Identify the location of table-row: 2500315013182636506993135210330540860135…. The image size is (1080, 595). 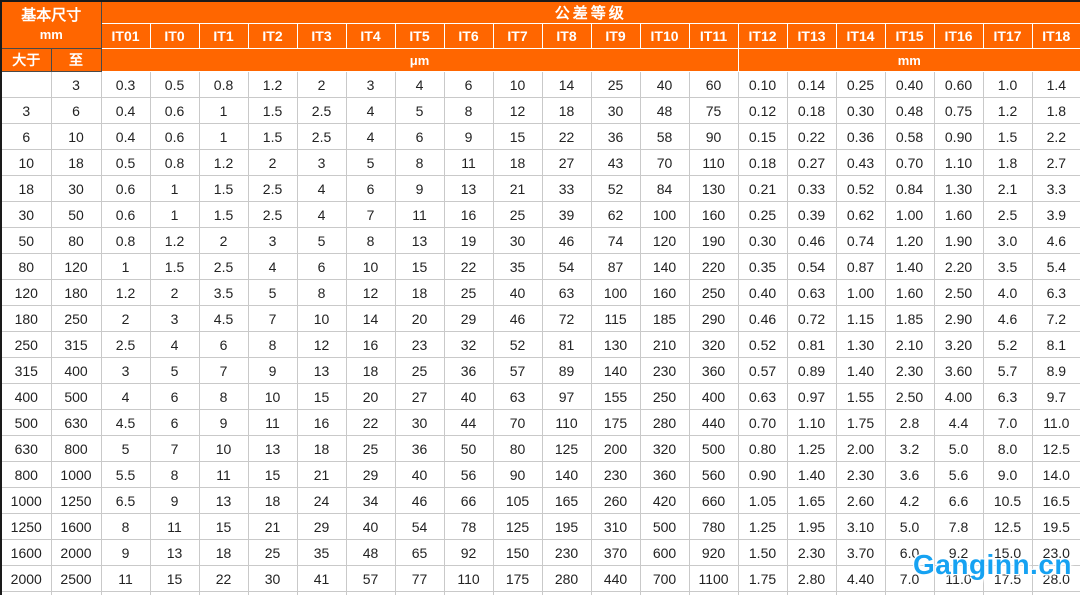
(540, 593).